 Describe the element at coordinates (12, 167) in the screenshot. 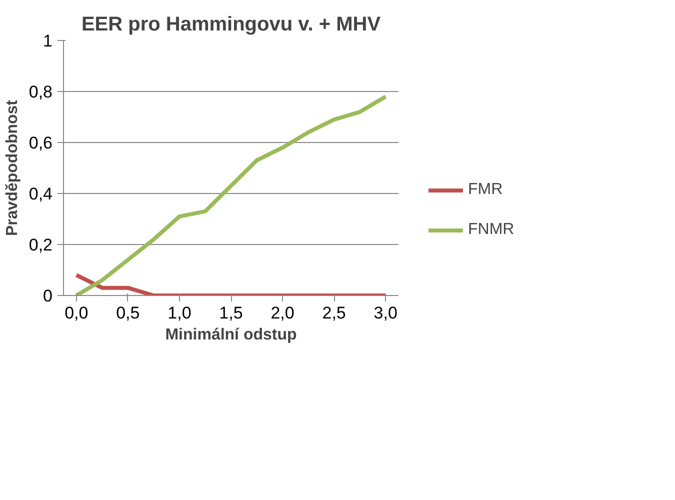

I see `y-axis-title: Pravděpodobnost` at that location.